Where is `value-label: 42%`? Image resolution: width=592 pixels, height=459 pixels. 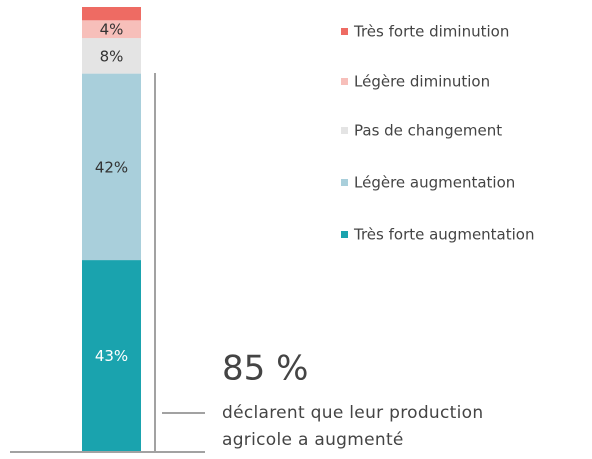 value-label: 42% is located at coordinates (111, 167).